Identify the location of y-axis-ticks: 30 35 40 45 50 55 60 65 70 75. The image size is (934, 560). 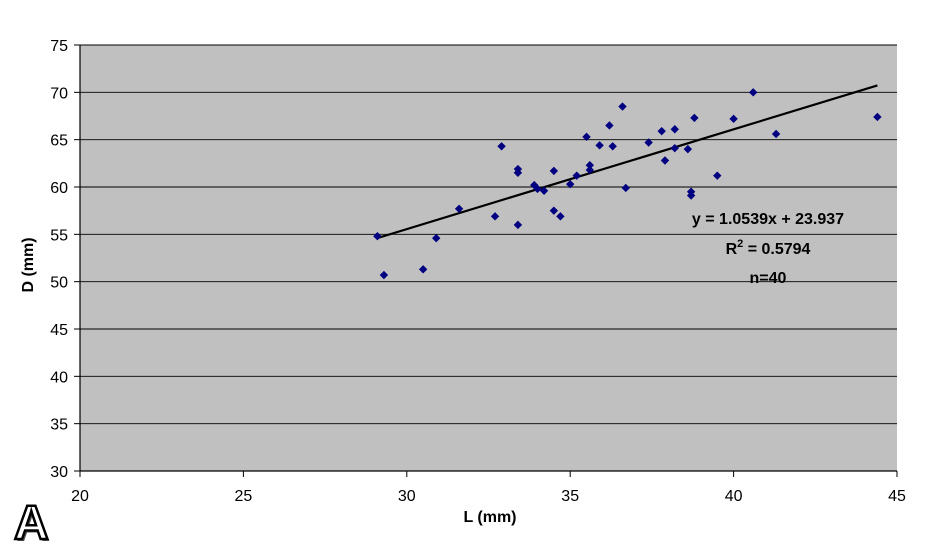
(65, 259).